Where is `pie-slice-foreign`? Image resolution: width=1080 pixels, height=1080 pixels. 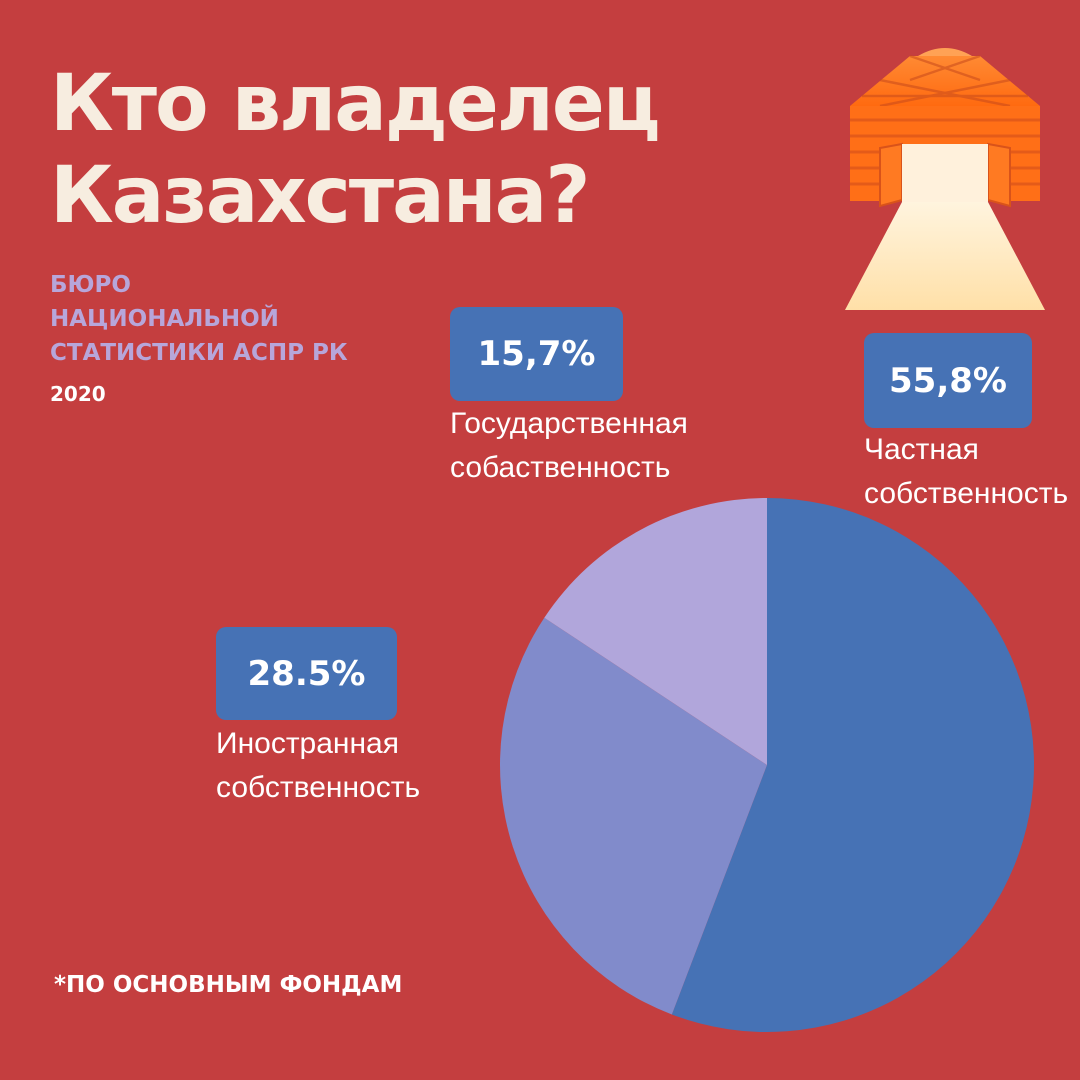
pie-slice-foreign is located at coordinates (633, 816).